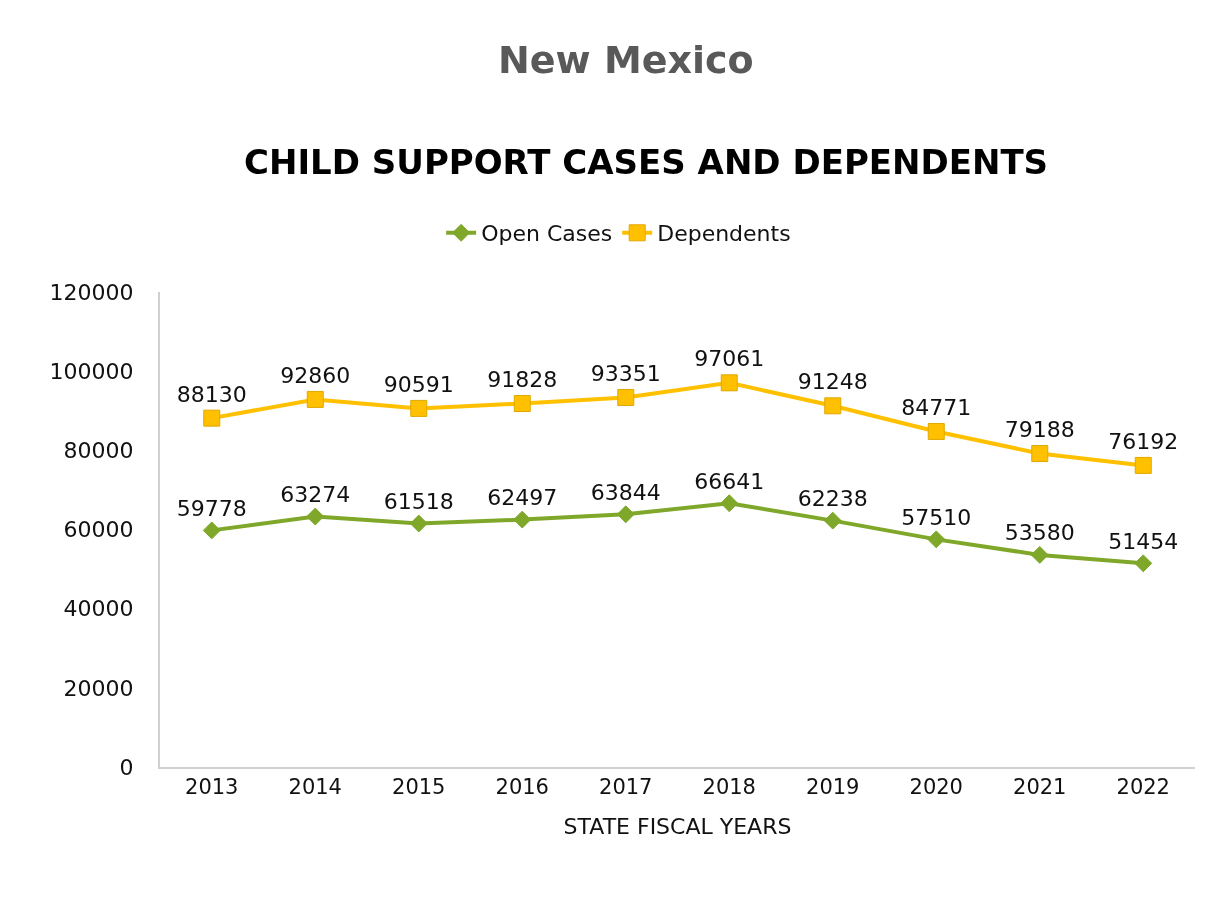 The width and height of the screenshot is (1213, 921). Describe the element at coordinates (315, 494) in the screenshot. I see `data-label: 63274` at that location.